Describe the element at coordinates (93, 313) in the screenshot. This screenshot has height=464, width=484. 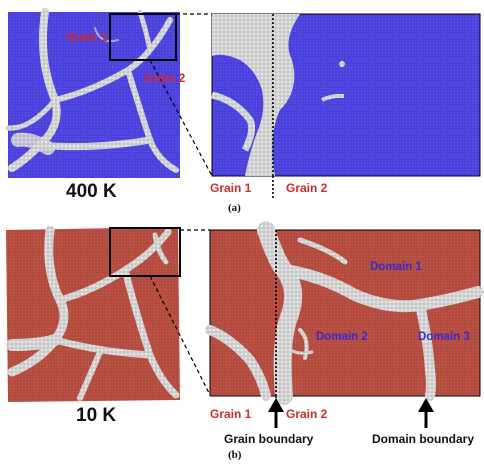
I see `panel-b-overview` at that location.